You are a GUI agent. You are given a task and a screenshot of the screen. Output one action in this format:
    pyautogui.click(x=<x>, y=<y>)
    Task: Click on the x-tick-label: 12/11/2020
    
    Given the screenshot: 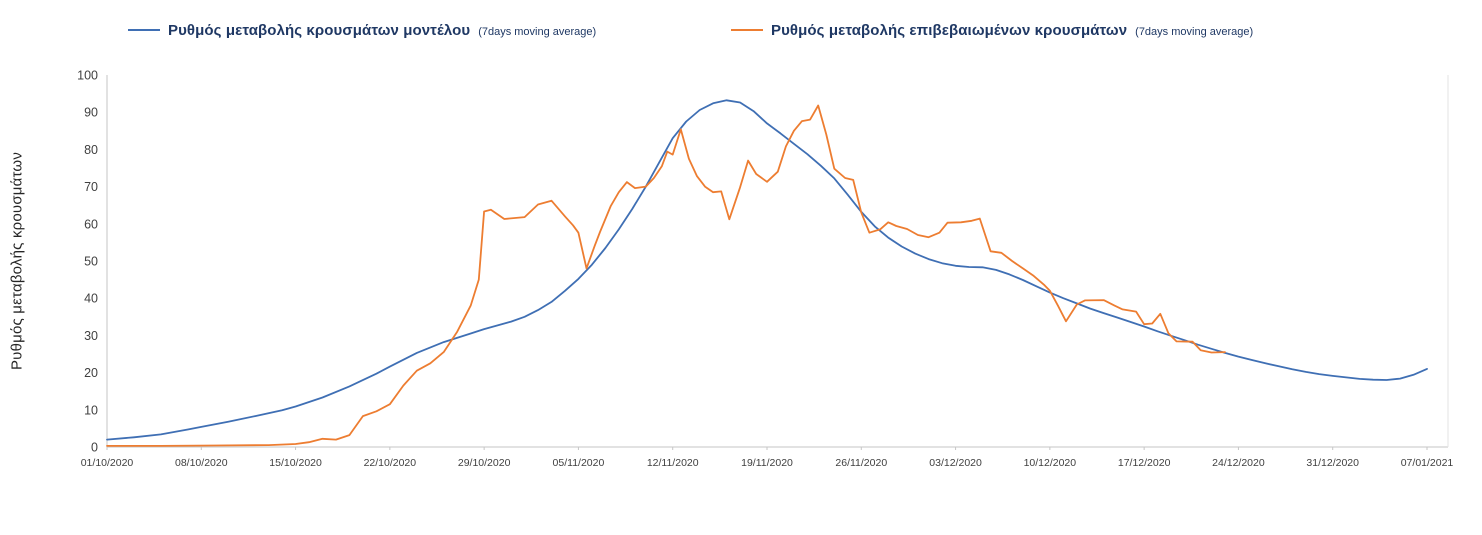 What is the action you would take?
    pyautogui.click(x=673, y=463)
    